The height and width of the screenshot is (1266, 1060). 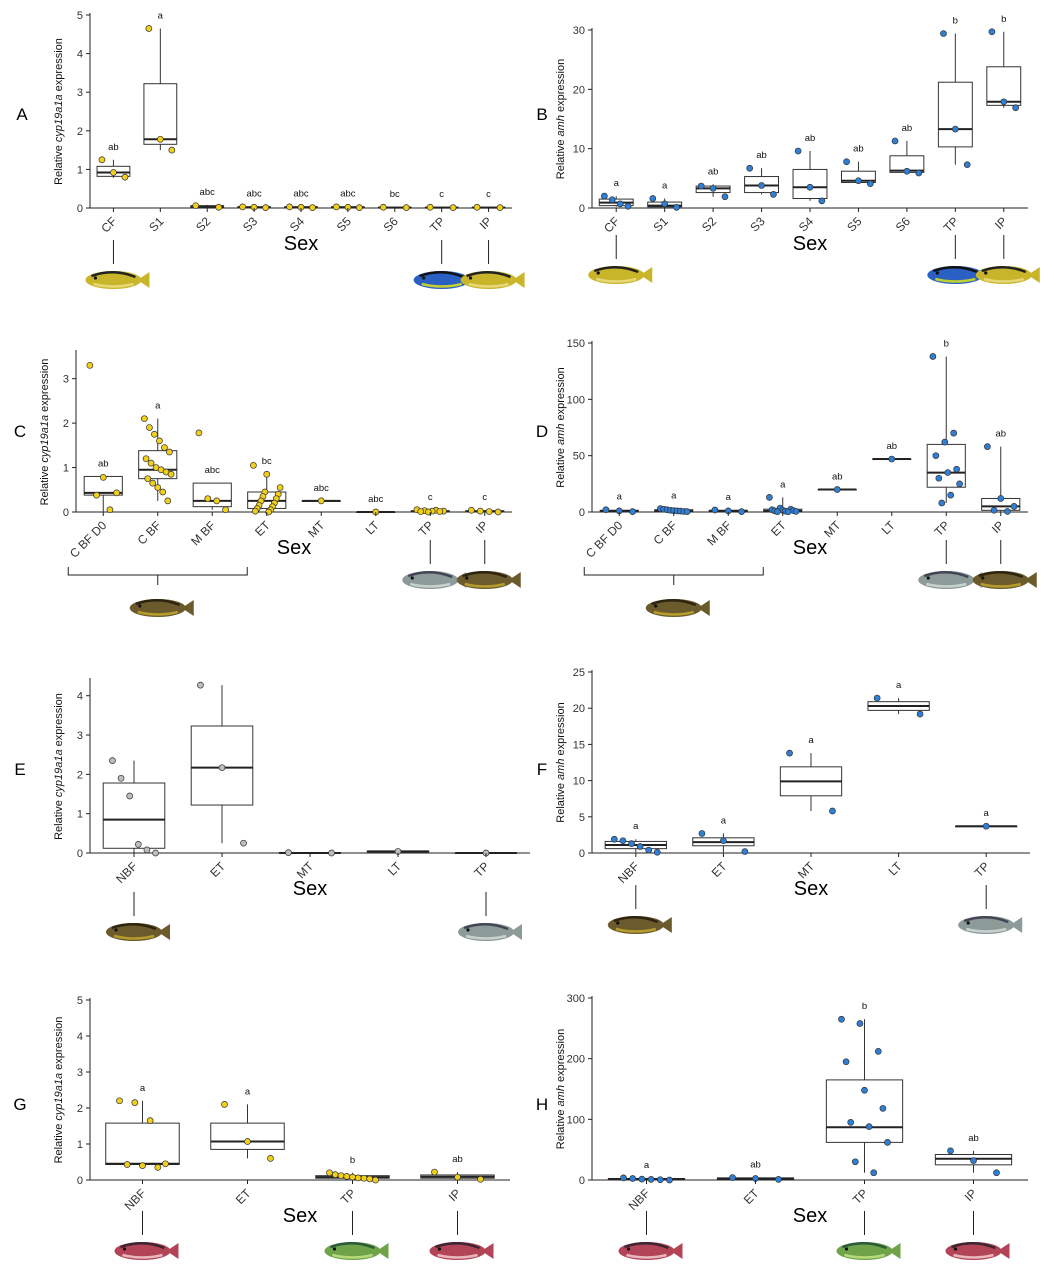 I want to click on significance-letter: c, so click(x=488, y=194).